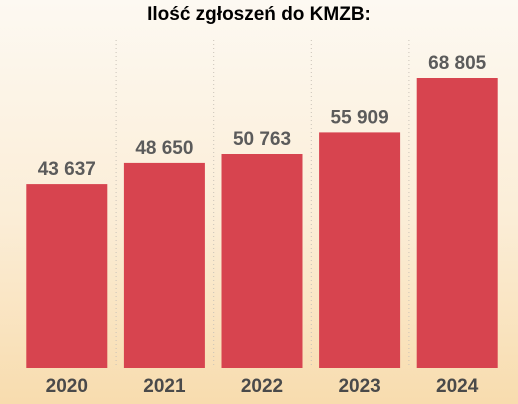 The height and width of the screenshot is (404, 518). I want to click on value-label-2021: 48 650, so click(164, 148).